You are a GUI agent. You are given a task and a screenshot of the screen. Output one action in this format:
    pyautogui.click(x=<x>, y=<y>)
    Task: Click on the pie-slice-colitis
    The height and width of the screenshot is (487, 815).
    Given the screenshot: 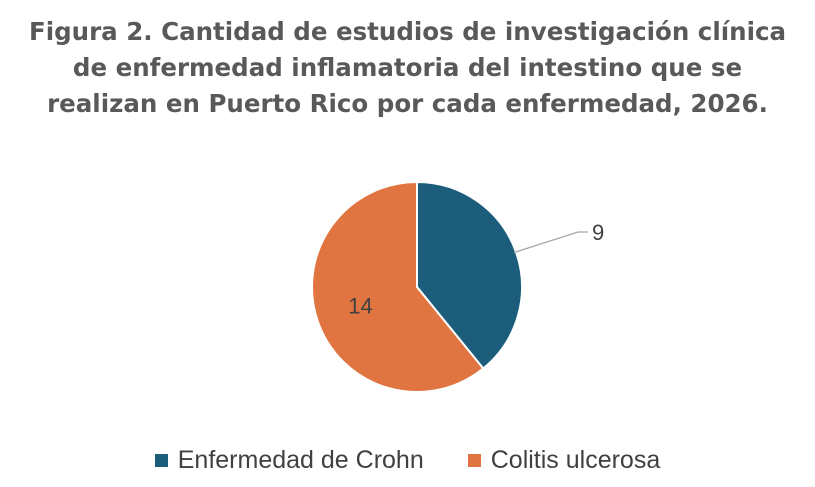 What is the action you would take?
    pyautogui.click(x=398, y=286)
    